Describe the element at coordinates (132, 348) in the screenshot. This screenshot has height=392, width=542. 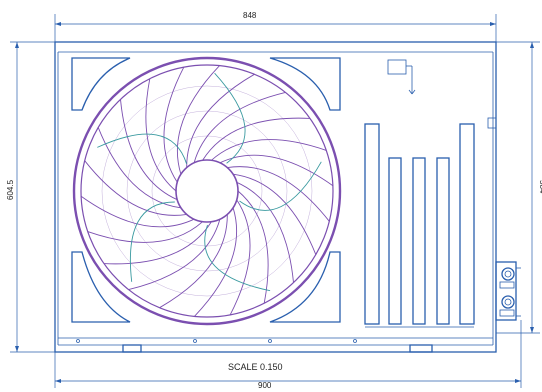
I see `left-foot-bracket` at that location.